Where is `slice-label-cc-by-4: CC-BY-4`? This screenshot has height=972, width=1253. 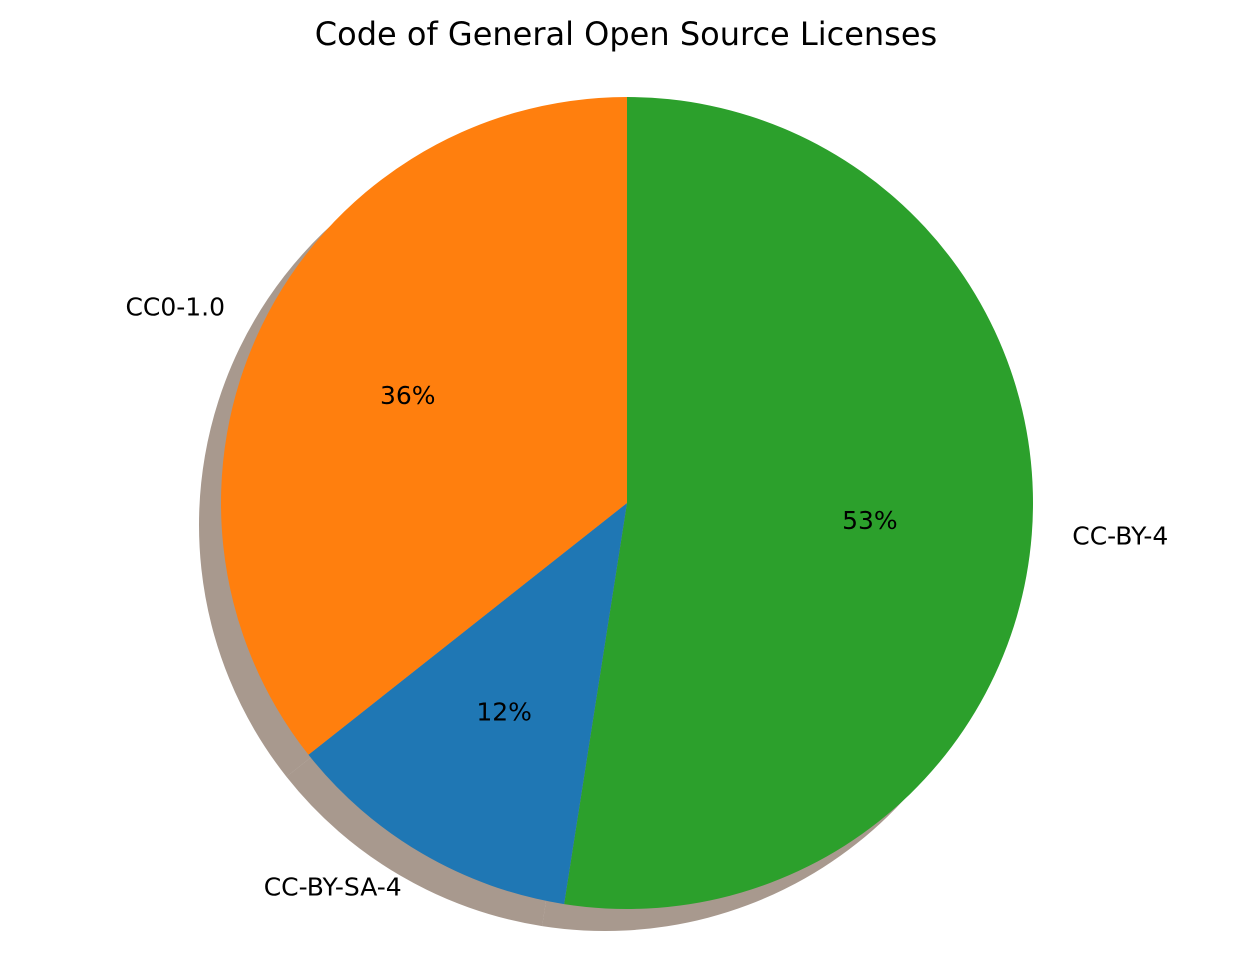 slice-label-cc-by-4: CC-BY-4 is located at coordinates (1120, 536).